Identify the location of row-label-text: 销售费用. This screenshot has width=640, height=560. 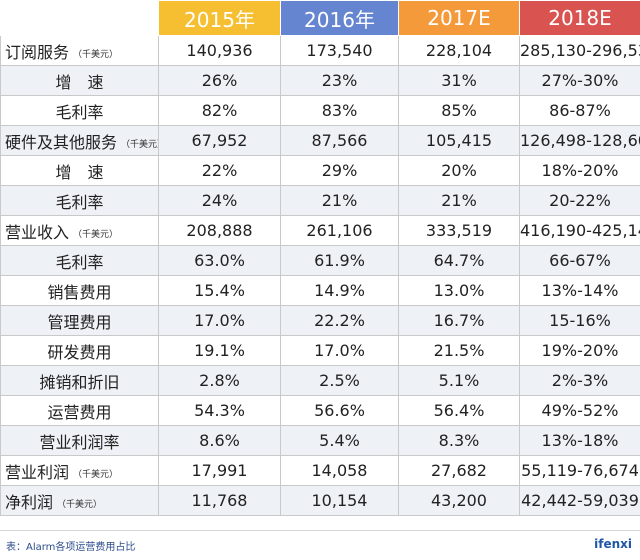
(79, 292).